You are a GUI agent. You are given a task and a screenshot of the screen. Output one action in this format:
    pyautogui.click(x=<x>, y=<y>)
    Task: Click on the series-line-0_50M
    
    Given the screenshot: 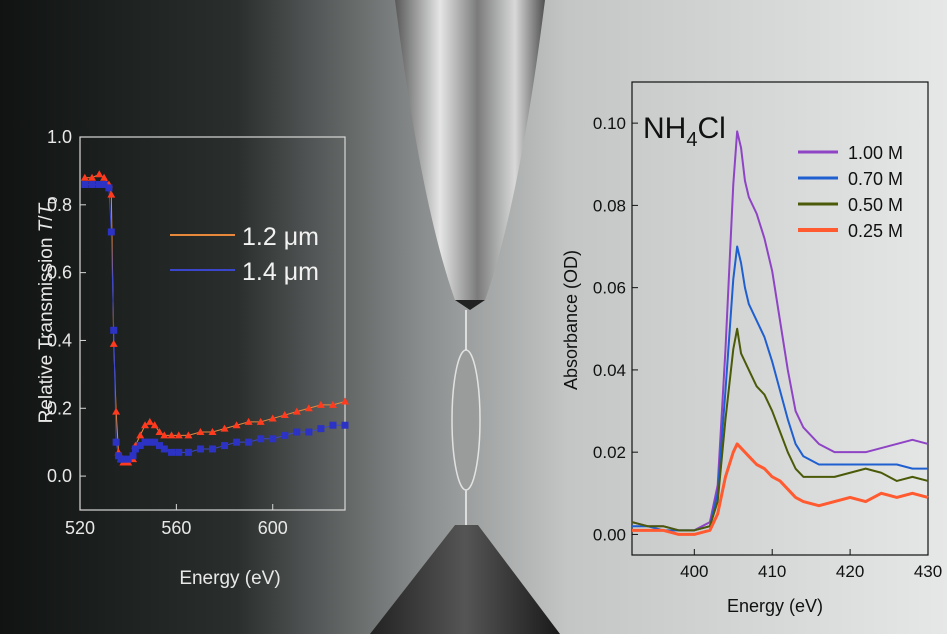 What is the action you would take?
    pyautogui.click(x=780, y=430)
    